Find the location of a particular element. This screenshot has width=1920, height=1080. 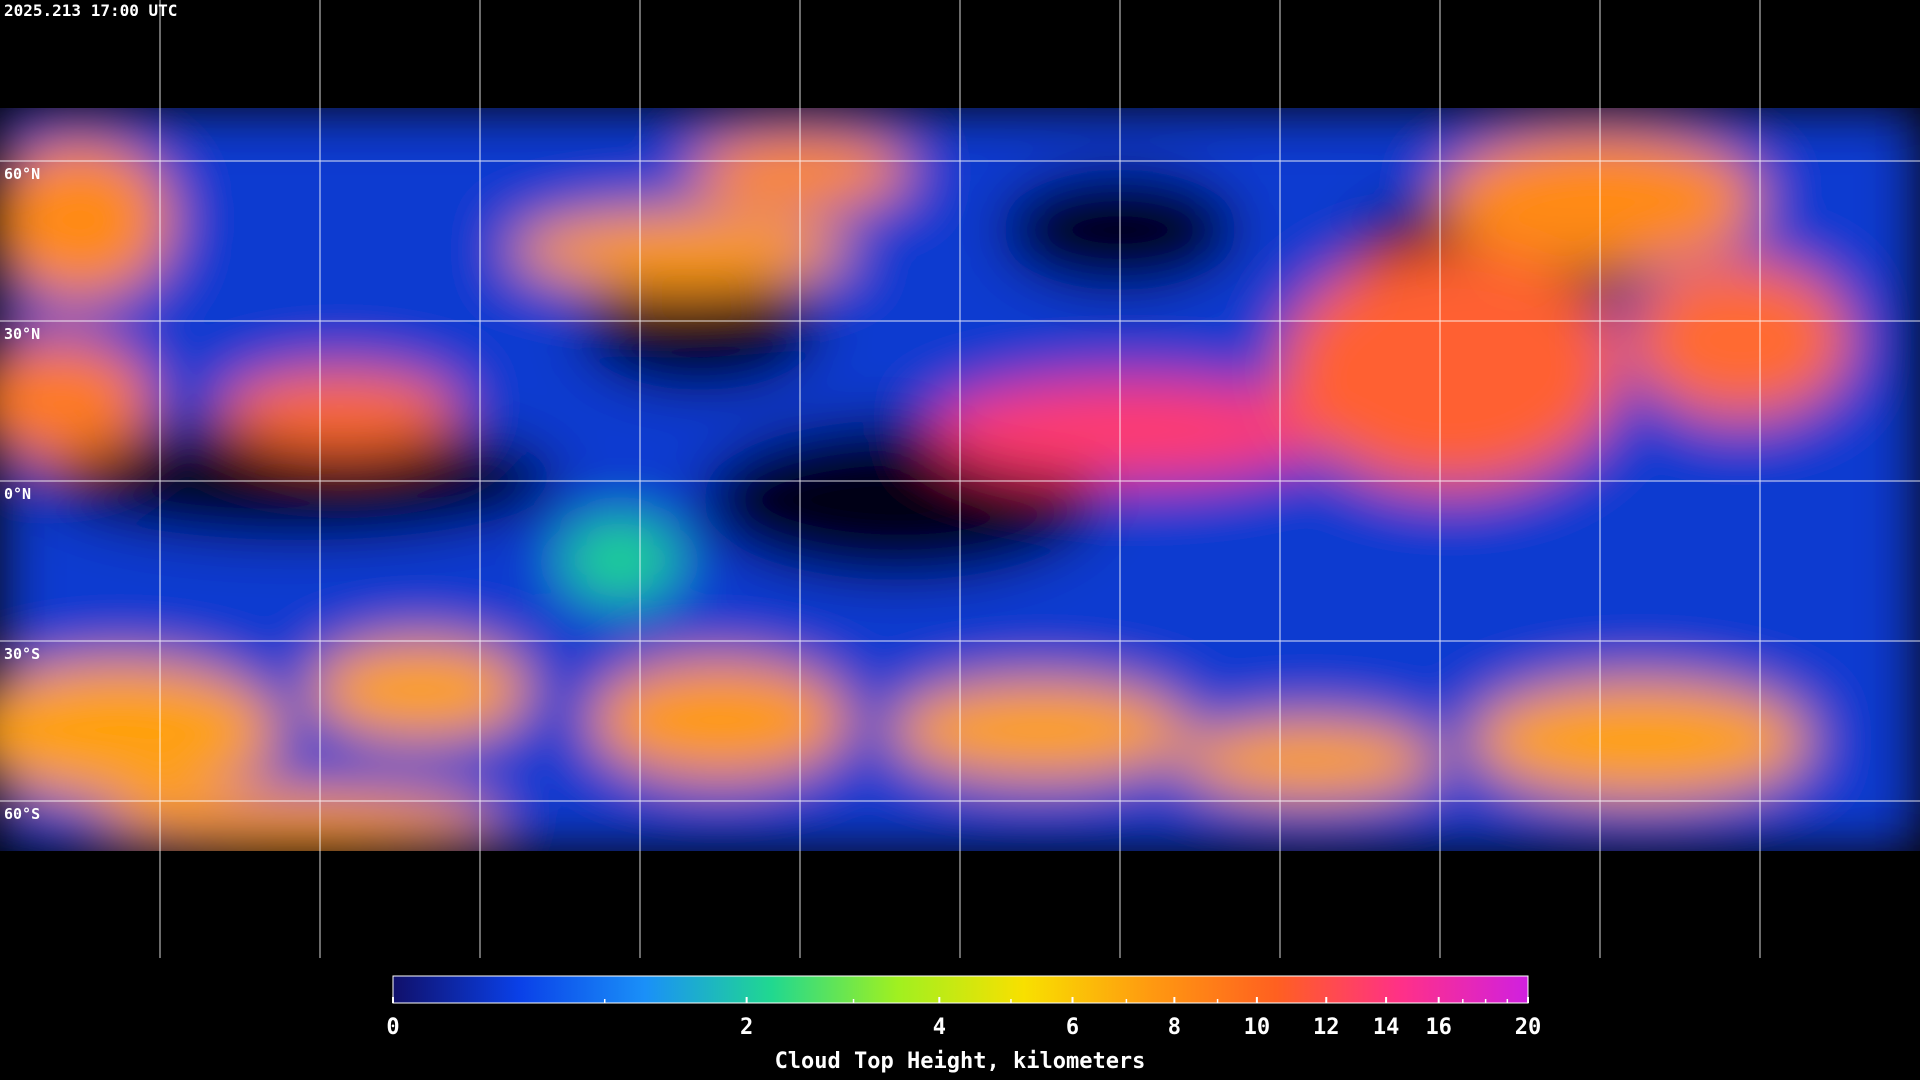

lat-label: 30°N is located at coordinates (22, 334).